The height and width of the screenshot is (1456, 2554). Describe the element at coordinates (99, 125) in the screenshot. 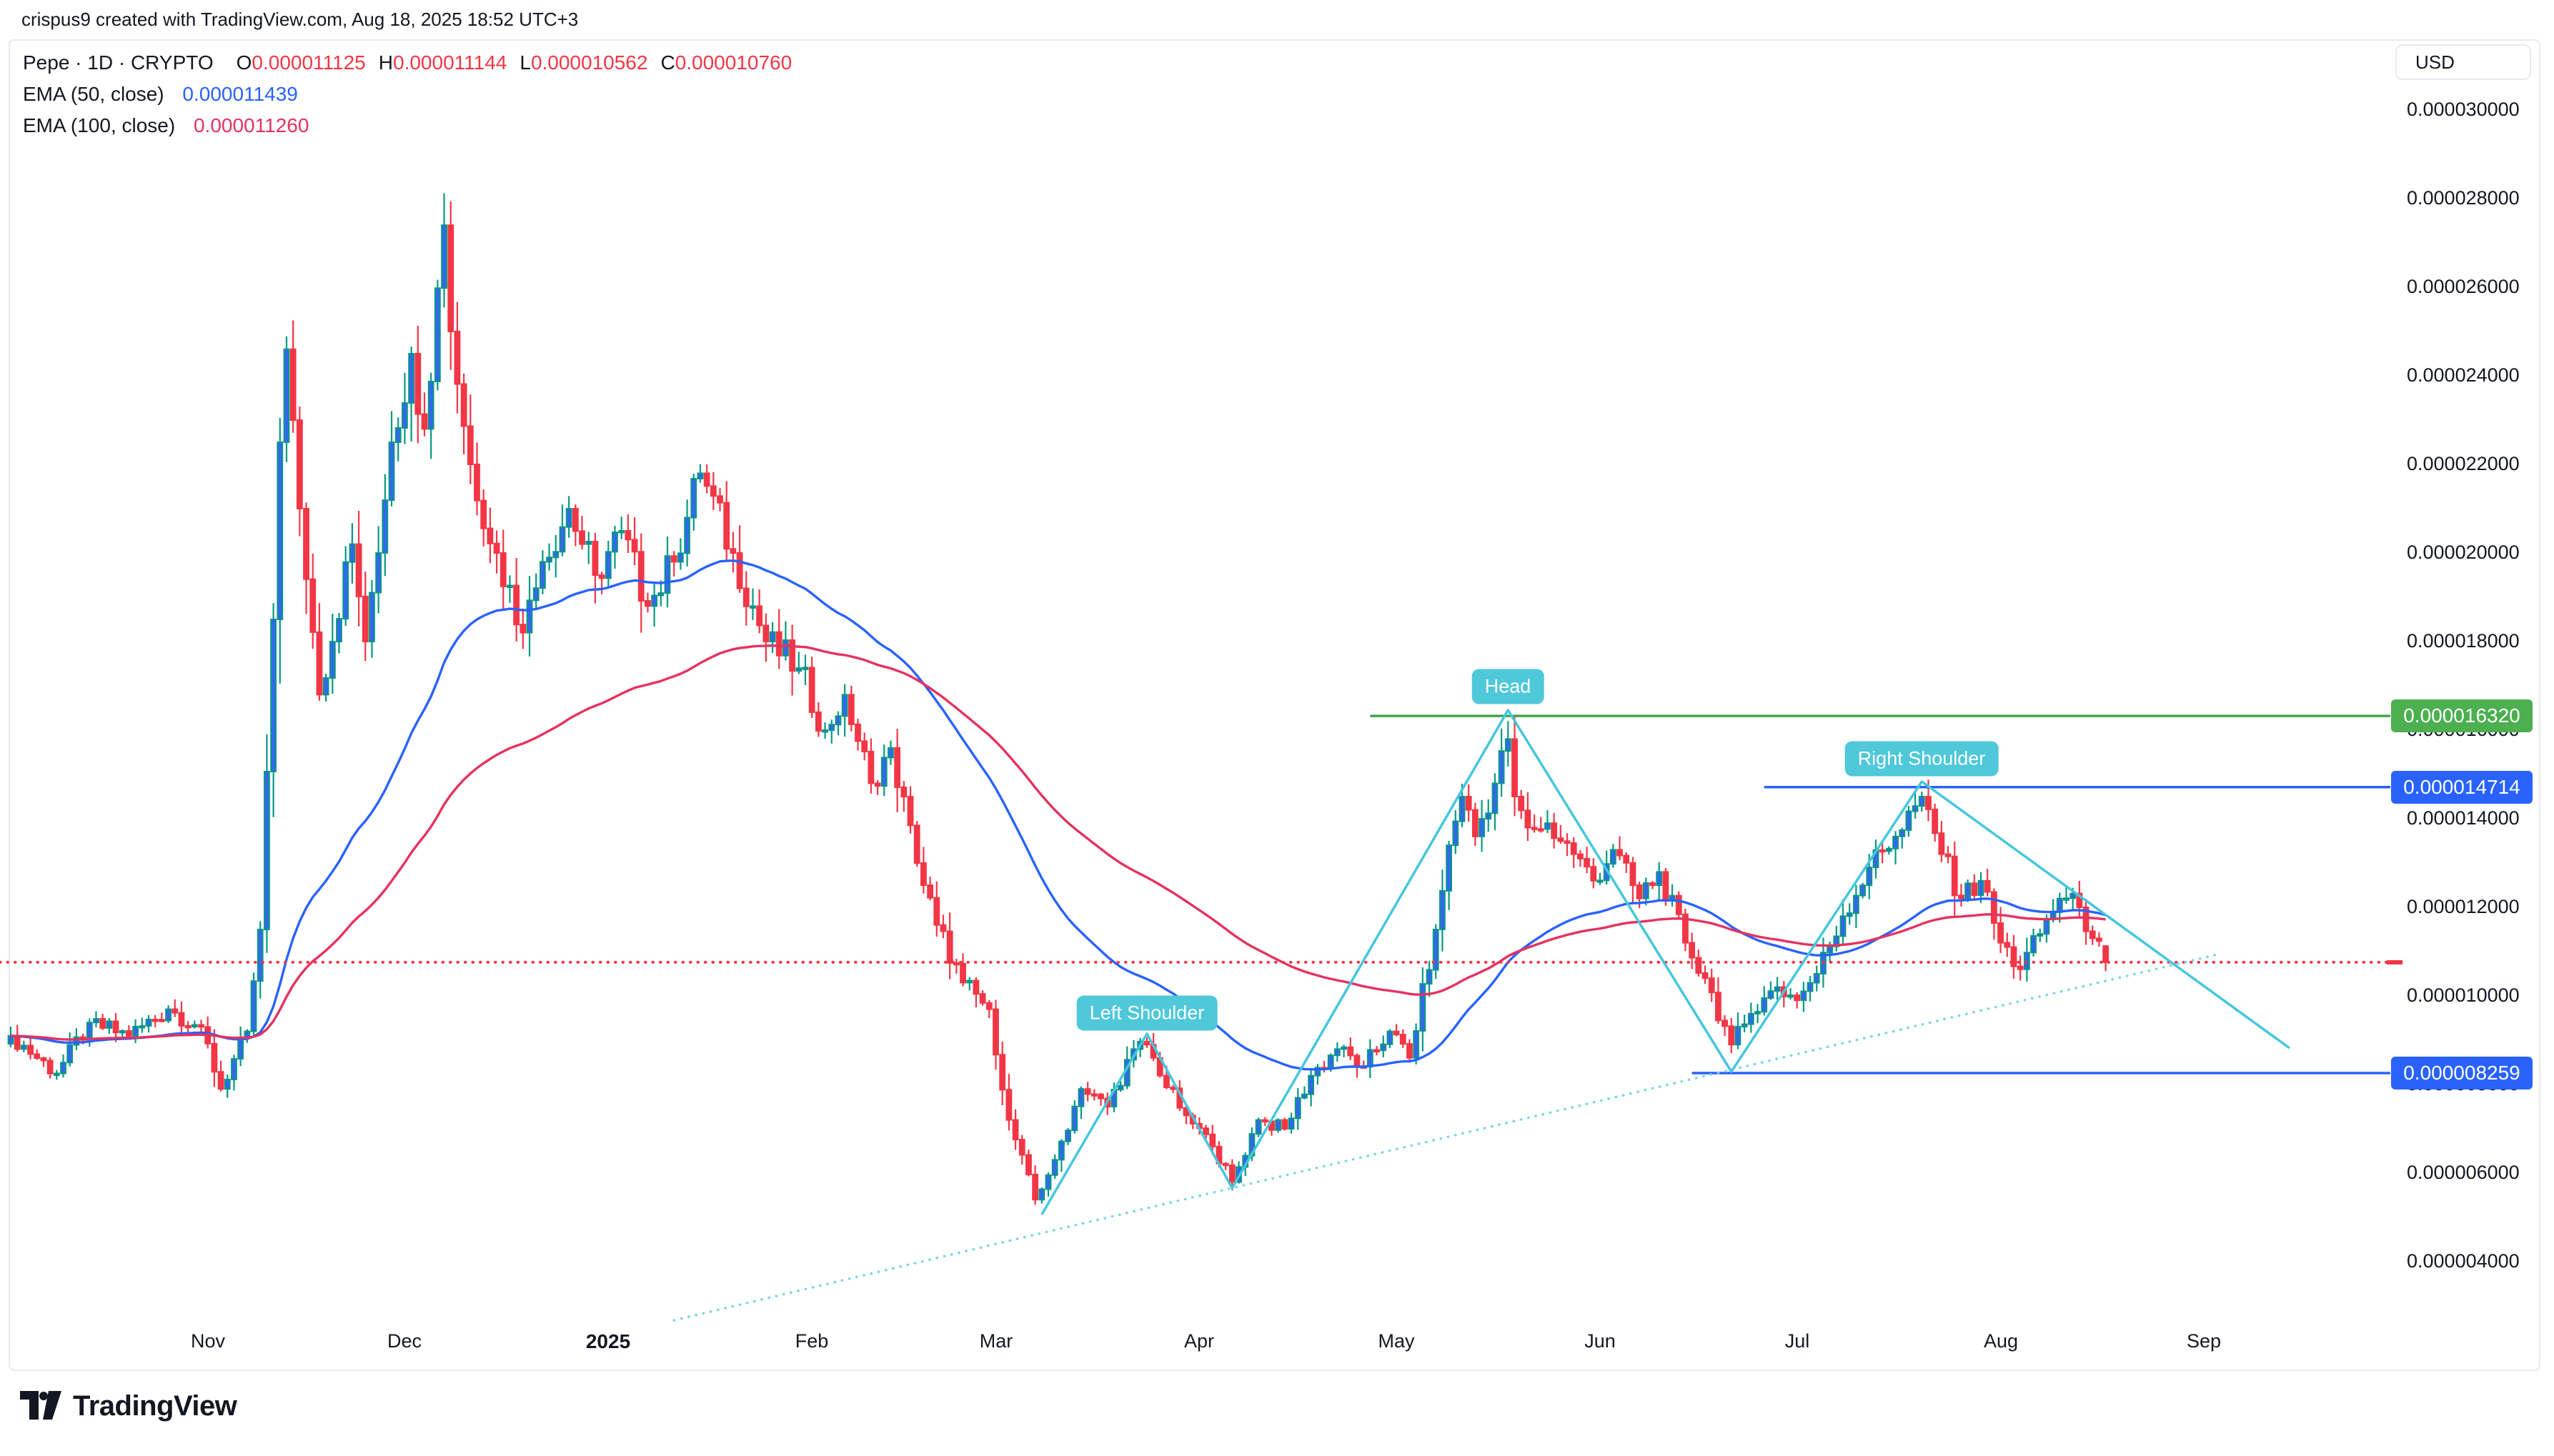

I see `ema100-label: EMA (100, close)` at that location.